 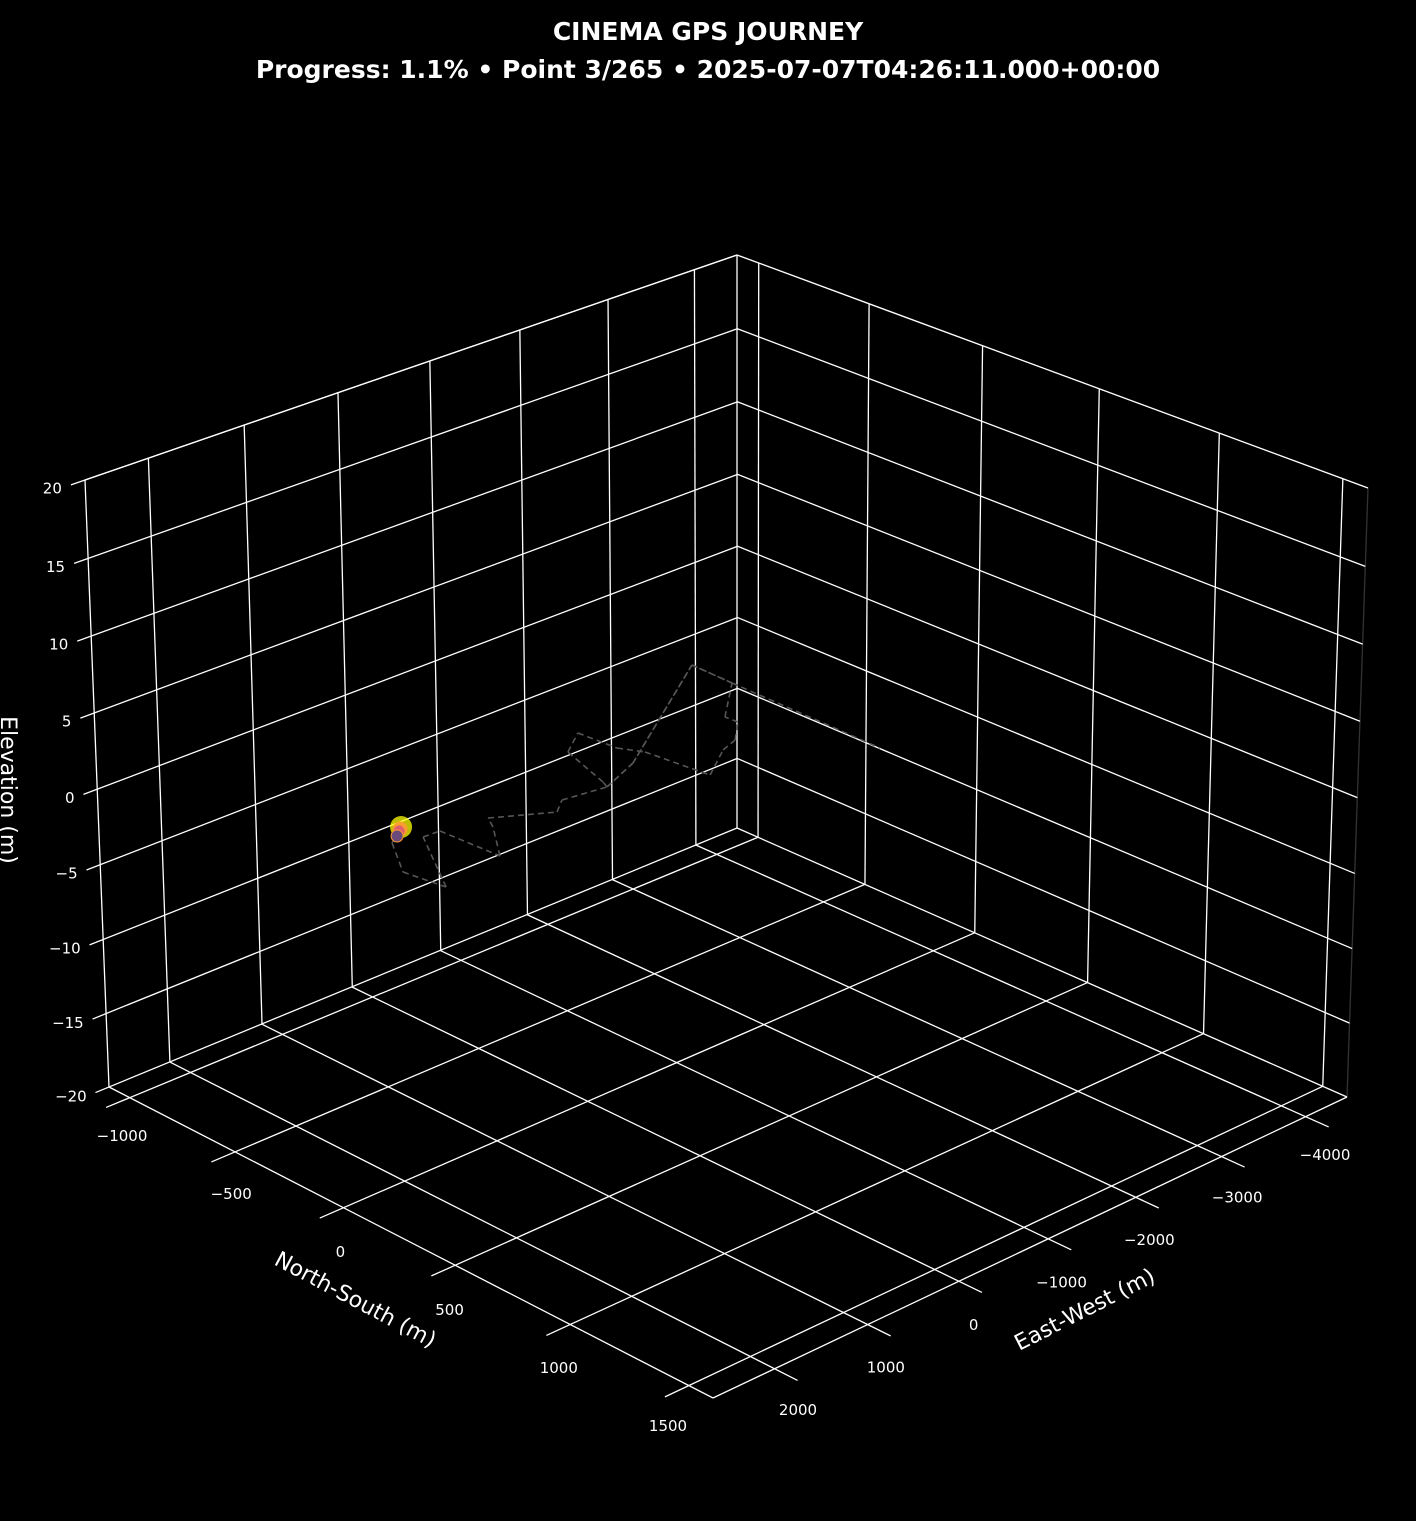 What do you see at coordinates (341, 1252) in the screenshot?
I see `y-tick-label: 0` at bounding box center [341, 1252].